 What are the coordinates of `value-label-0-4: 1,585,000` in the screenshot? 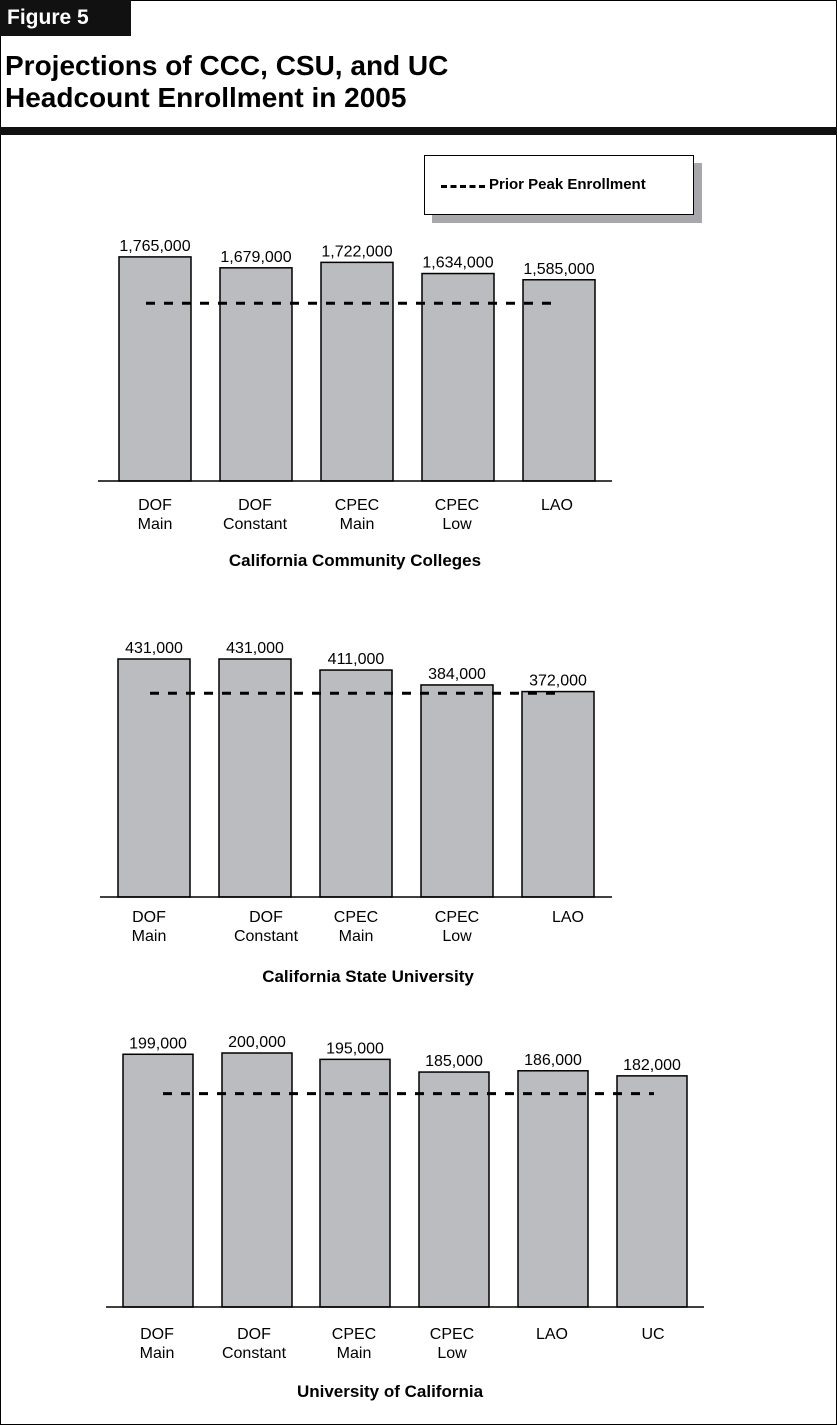 It's located at (558, 269).